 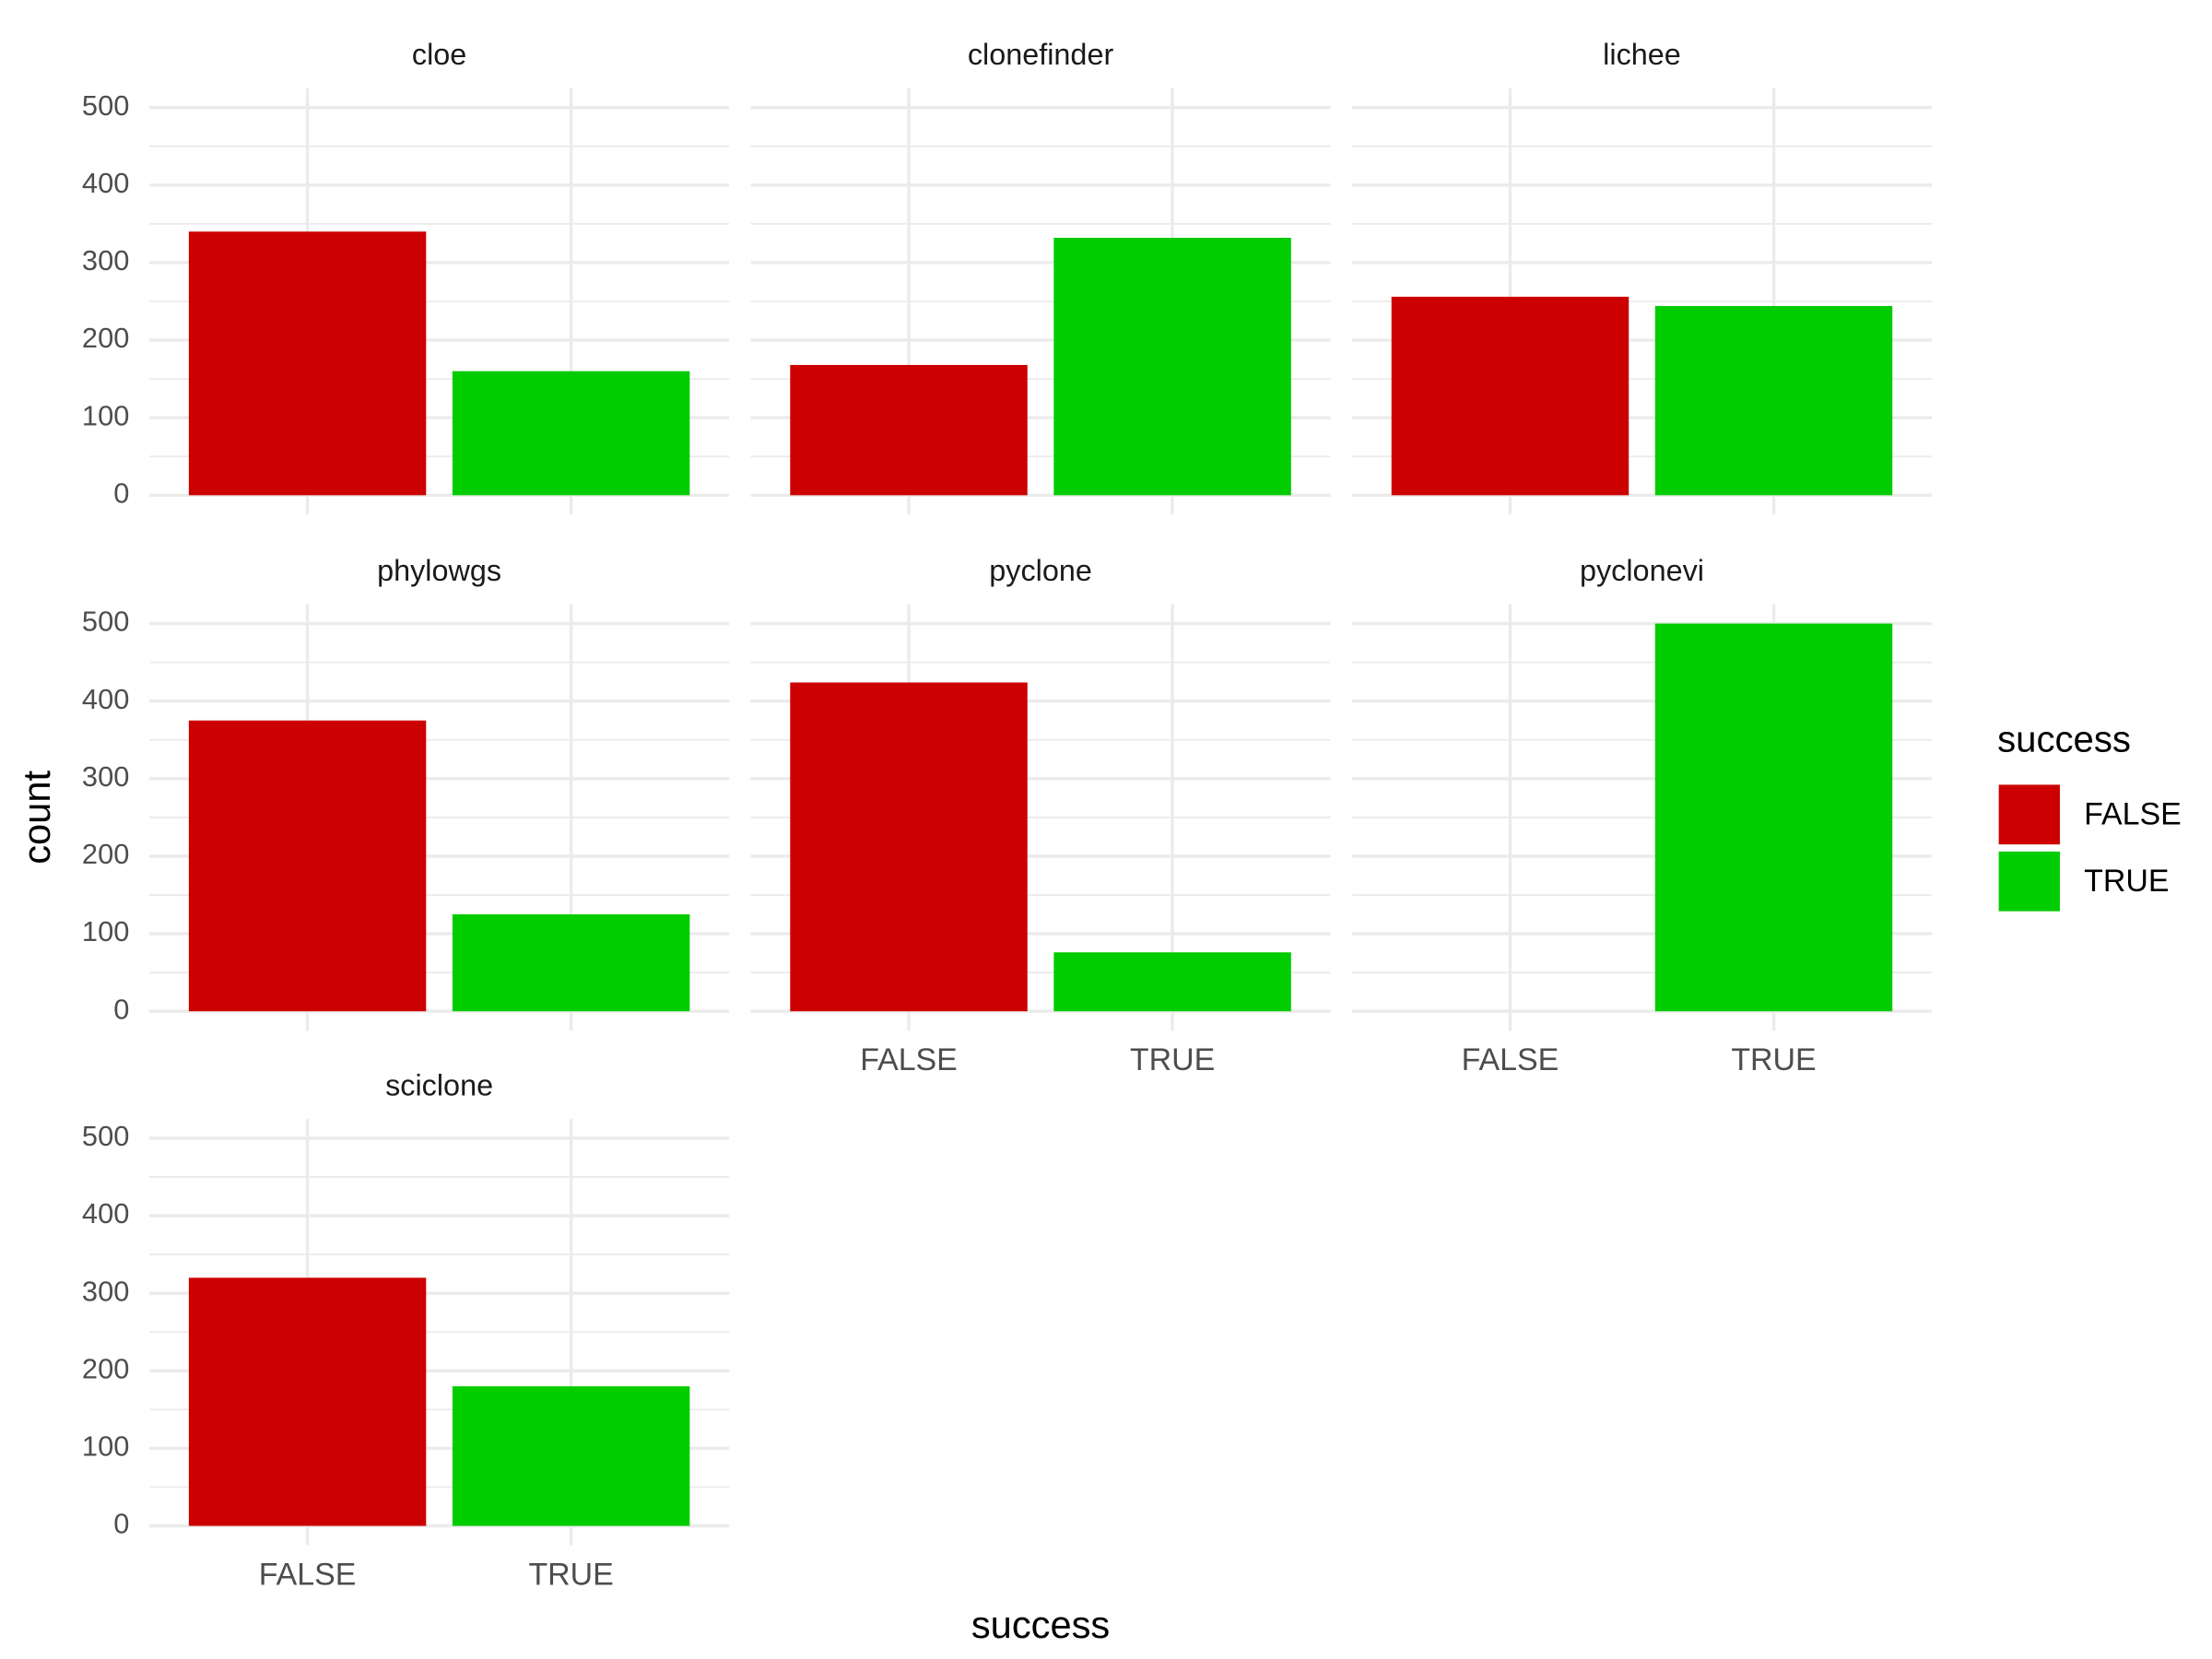 I want to click on legend-title: success, so click(x=2064, y=740).